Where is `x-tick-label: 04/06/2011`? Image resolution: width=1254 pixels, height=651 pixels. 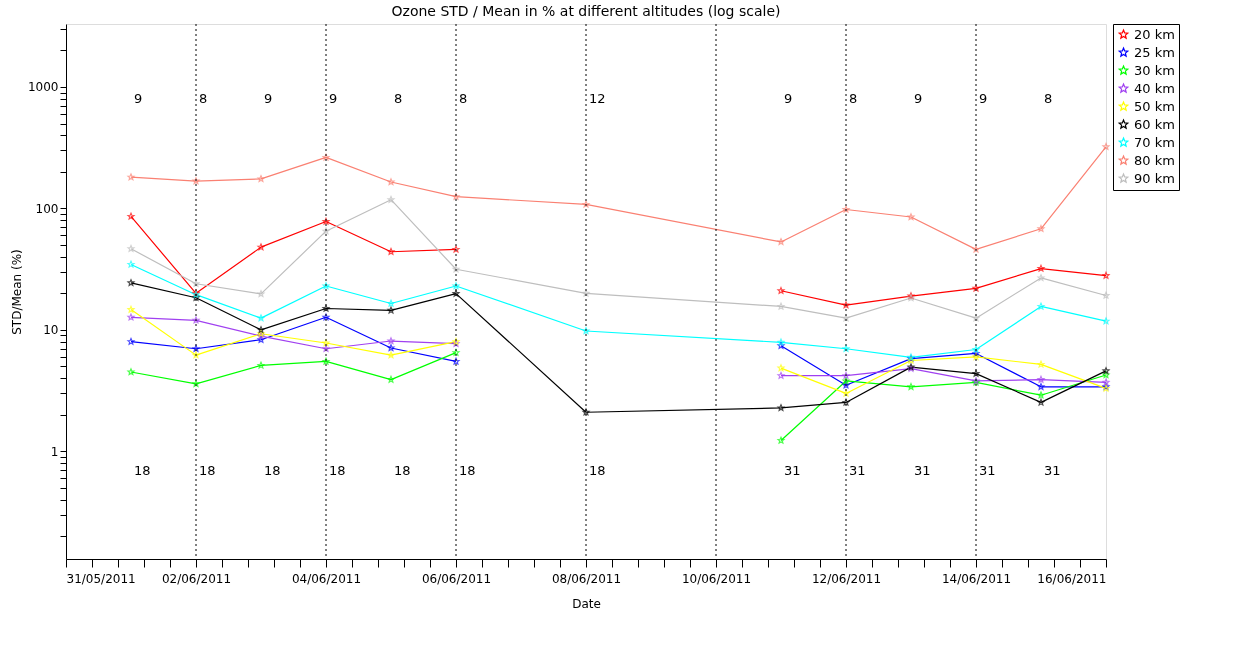 x-tick-label: 04/06/2011 is located at coordinates (326, 578).